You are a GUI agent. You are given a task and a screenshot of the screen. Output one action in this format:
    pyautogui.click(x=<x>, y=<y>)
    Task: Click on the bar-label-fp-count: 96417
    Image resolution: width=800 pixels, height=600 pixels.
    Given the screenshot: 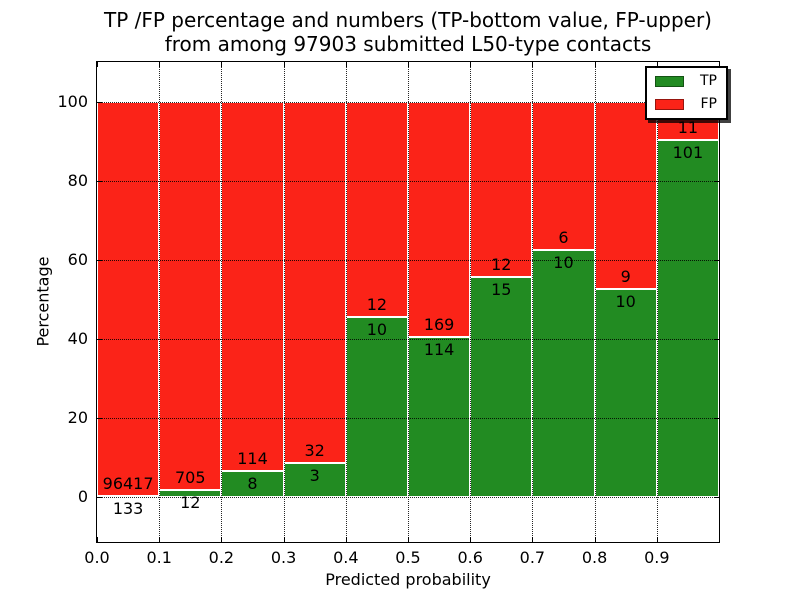 What is the action you would take?
    pyautogui.click(x=128, y=484)
    